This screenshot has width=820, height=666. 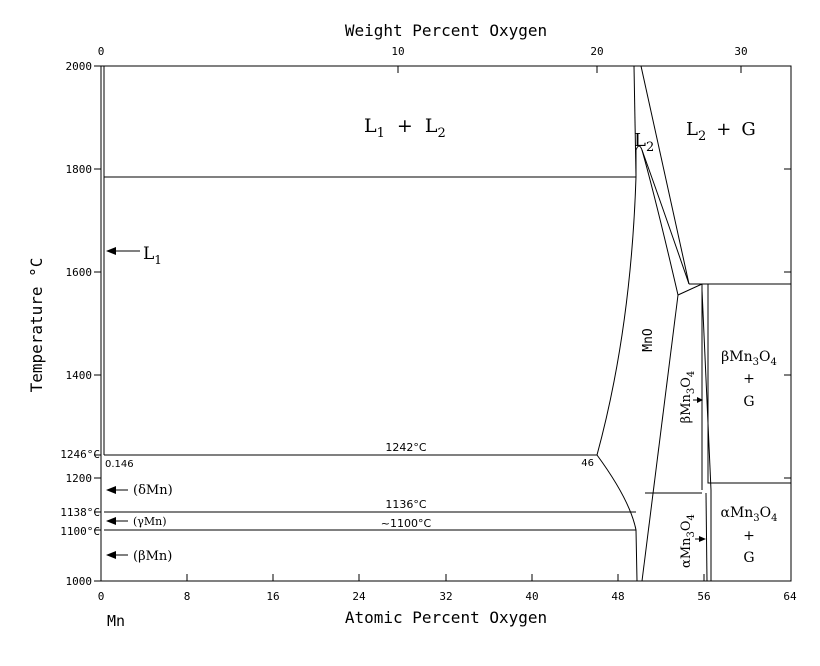 What do you see at coordinates (660, 438) in the screenshot?
I see `mno-right-boundary` at bounding box center [660, 438].